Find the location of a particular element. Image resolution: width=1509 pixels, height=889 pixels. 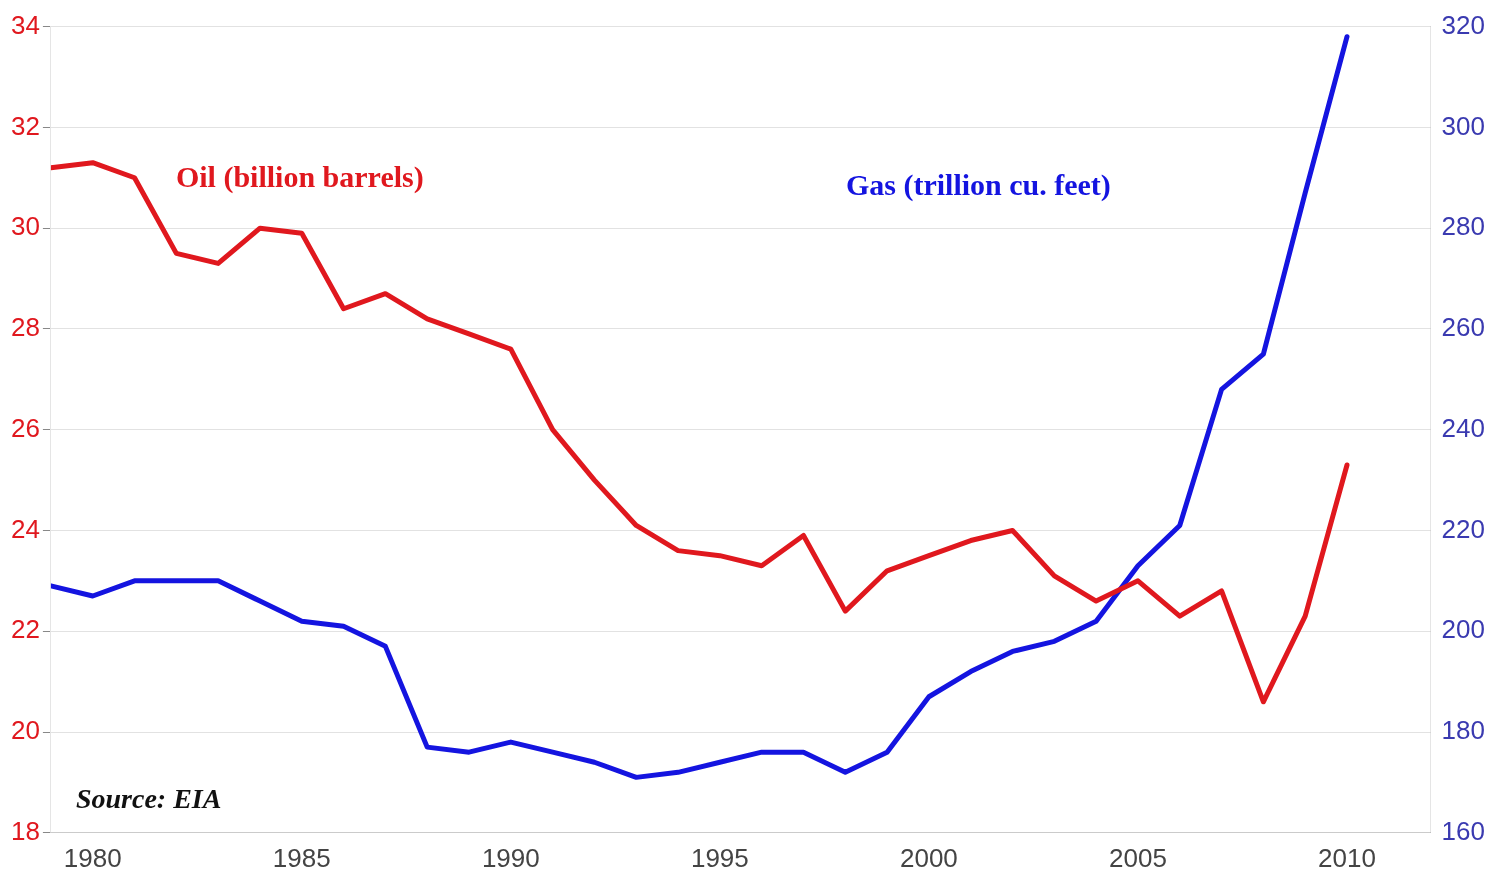

y2-tick-label: 300 is located at coordinates (1463, 125).